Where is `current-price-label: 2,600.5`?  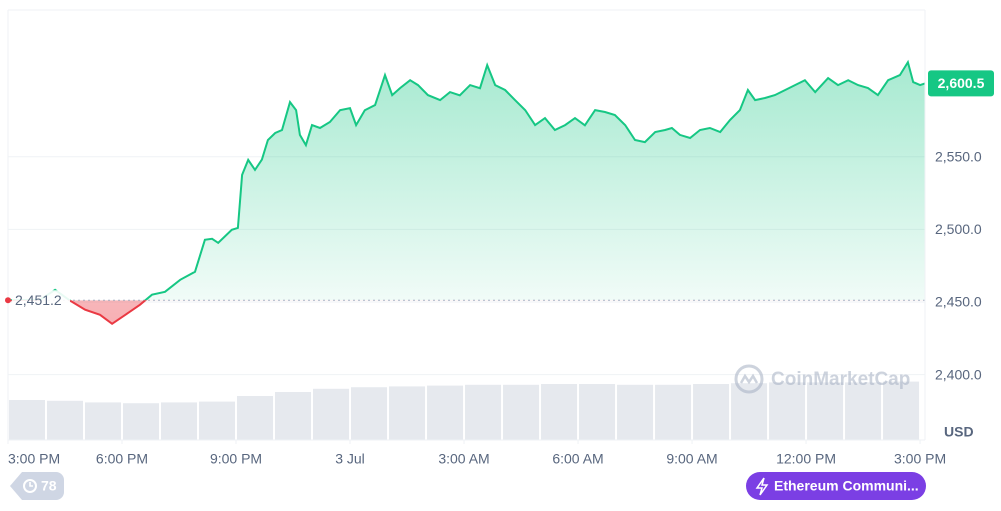
current-price-label: 2,600.5 is located at coordinates (961, 83).